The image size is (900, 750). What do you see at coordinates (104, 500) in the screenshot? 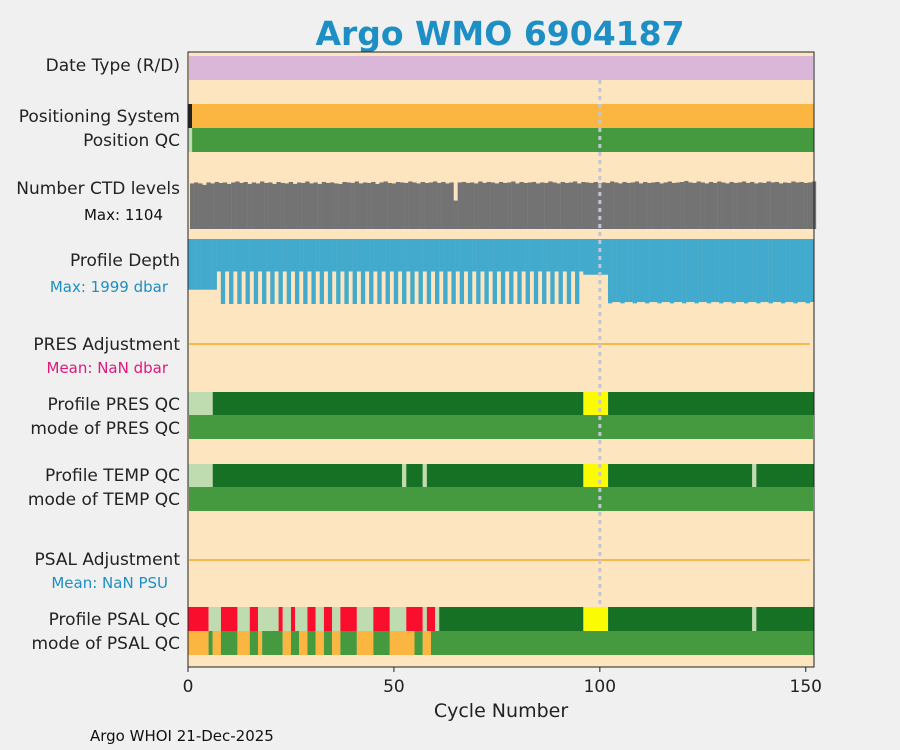
I see `label-mode-temp-qc: mode of TEMP QC` at bounding box center [104, 500].